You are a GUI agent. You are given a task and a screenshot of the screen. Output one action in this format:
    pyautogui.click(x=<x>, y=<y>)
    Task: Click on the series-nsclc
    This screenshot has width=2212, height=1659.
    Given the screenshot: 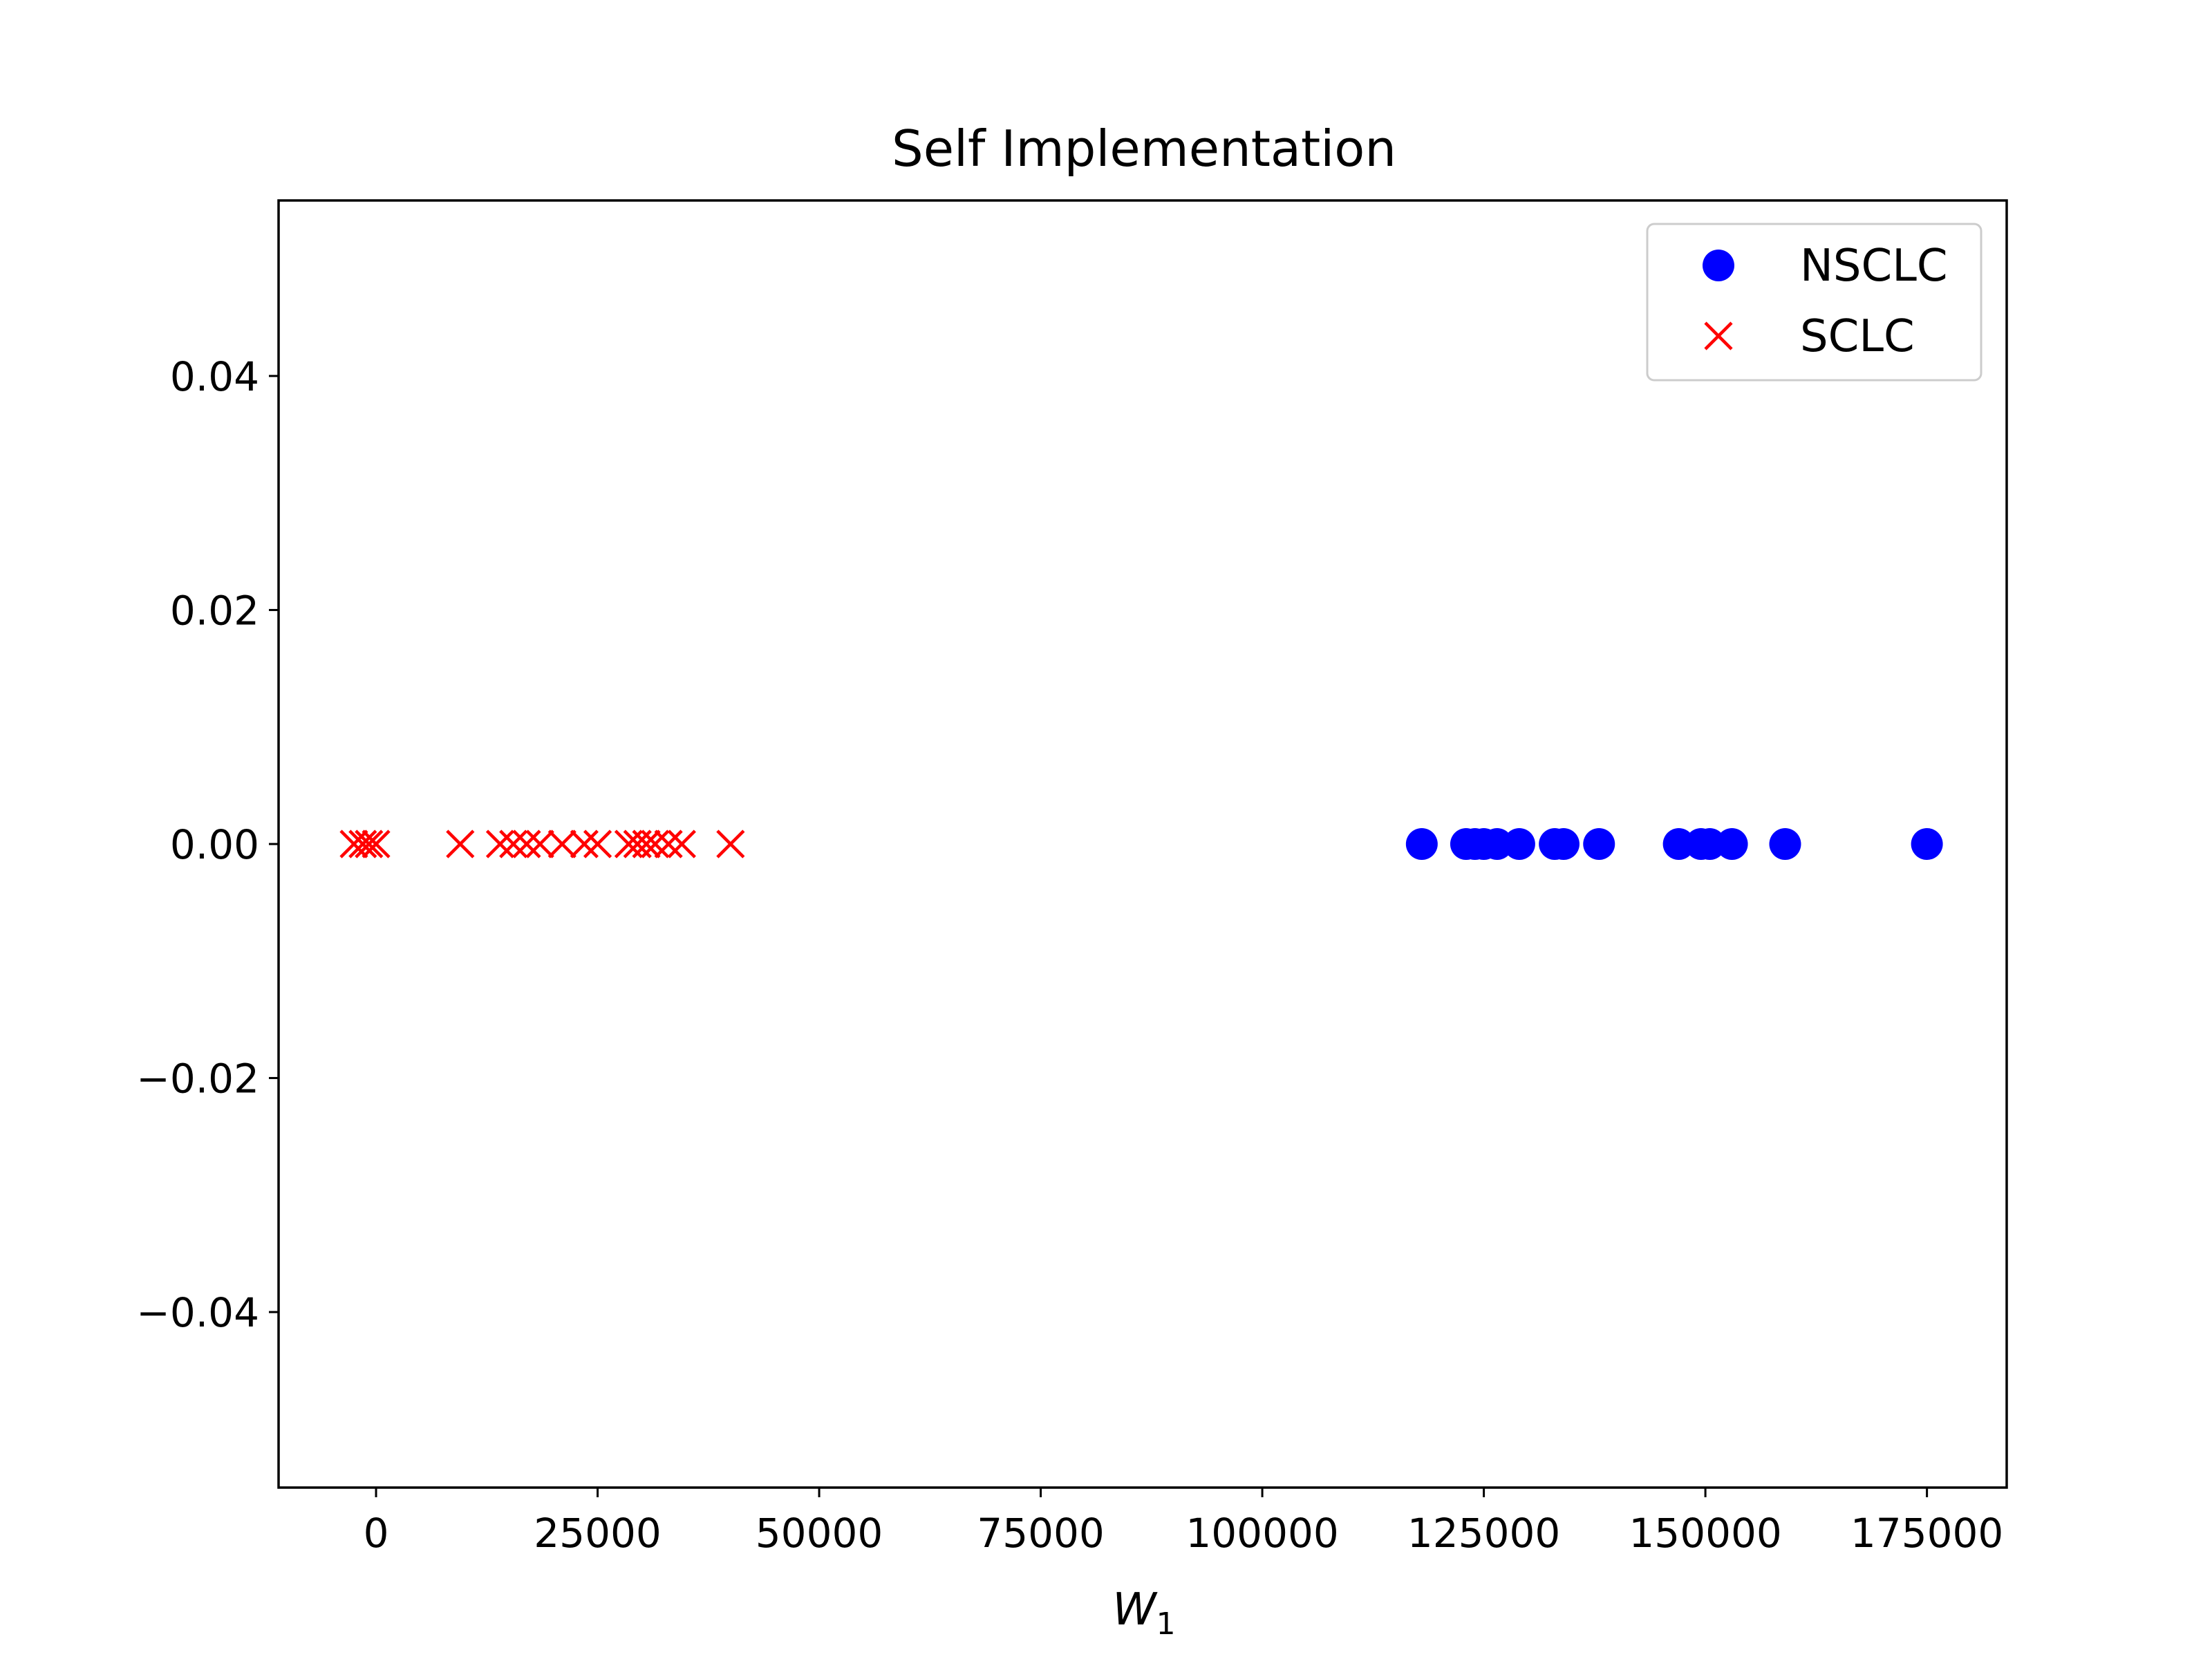 What is the action you would take?
    pyautogui.click(x=1674, y=844)
    